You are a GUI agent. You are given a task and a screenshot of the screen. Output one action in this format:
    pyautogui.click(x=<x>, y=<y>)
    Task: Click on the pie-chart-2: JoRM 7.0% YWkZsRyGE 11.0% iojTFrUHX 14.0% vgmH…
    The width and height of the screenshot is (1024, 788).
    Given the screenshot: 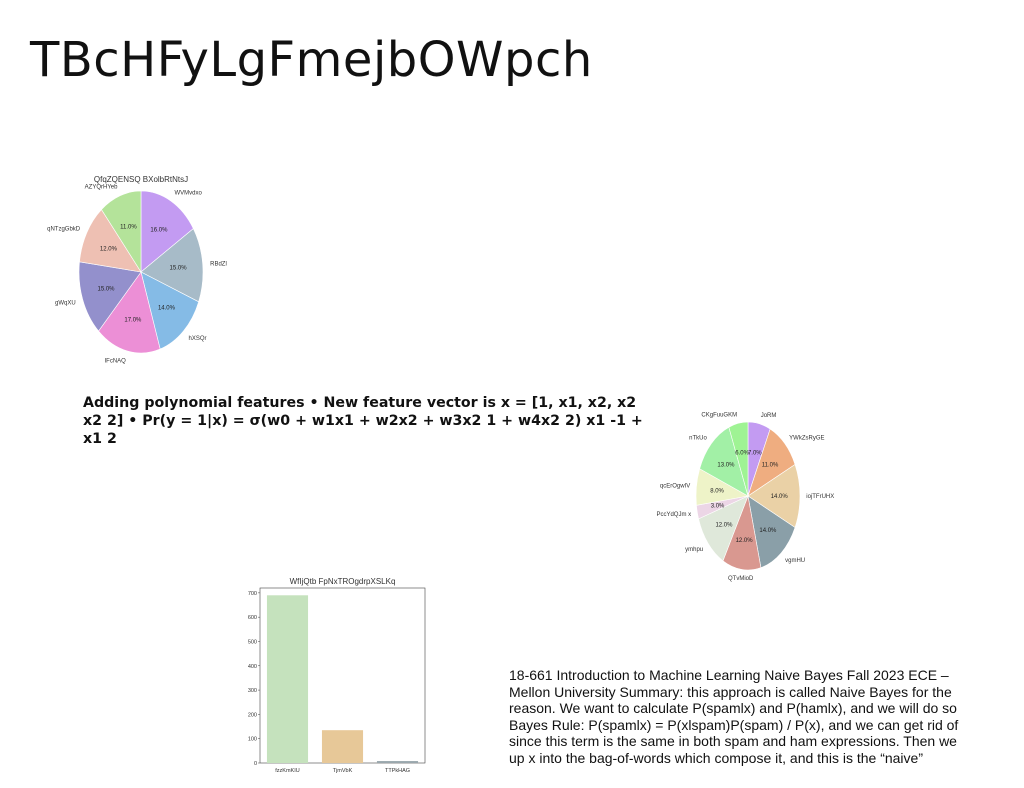 What is the action you would take?
    pyautogui.click(x=750, y=495)
    